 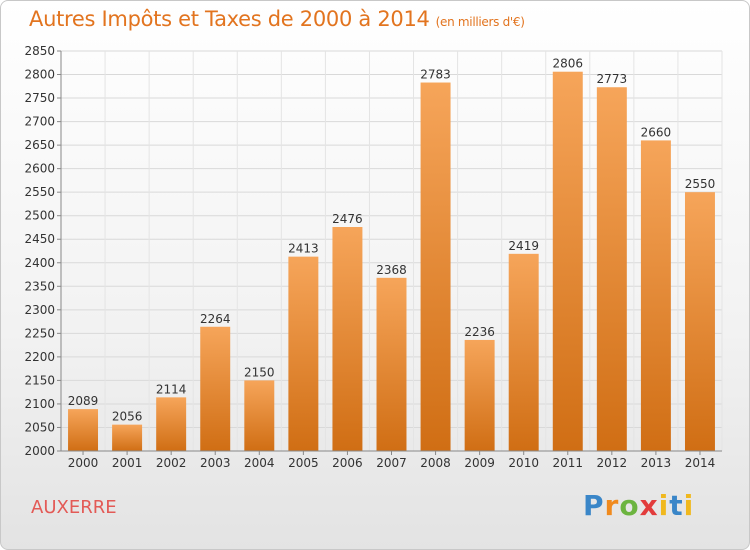 What do you see at coordinates (435, 266) in the screenshot?
I see `bar-2008` at bounding box center [435, 266].